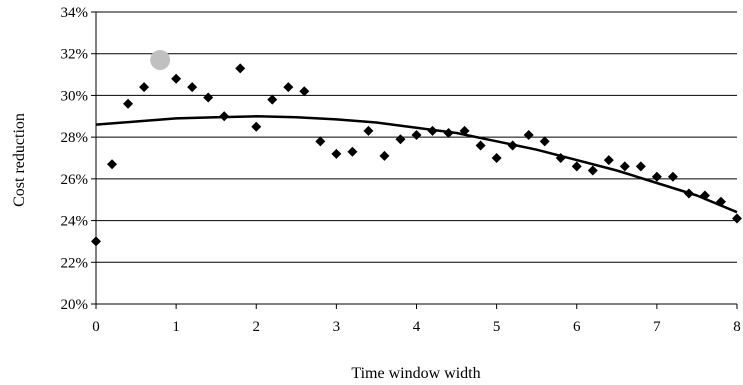 This screenshot has height=385, width=743. What do you see at coordinates (75, 305) in the screenshot?
I see `y-tick-label: 20%` at bounding box center [75, 305].